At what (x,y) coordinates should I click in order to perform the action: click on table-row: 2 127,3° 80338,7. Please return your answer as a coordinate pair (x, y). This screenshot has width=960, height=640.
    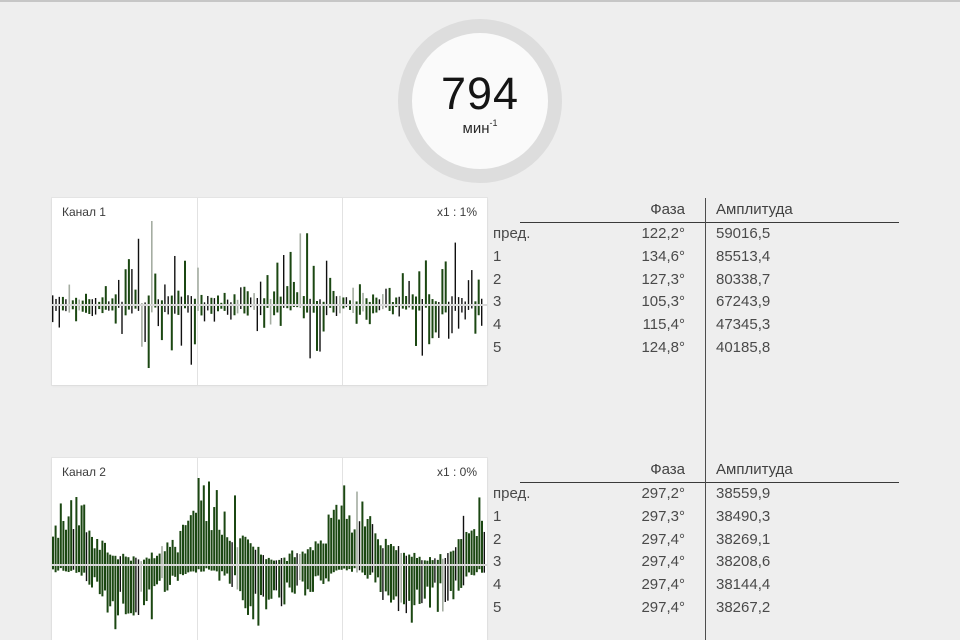
    Looking at the image, I should click on (700, 280).